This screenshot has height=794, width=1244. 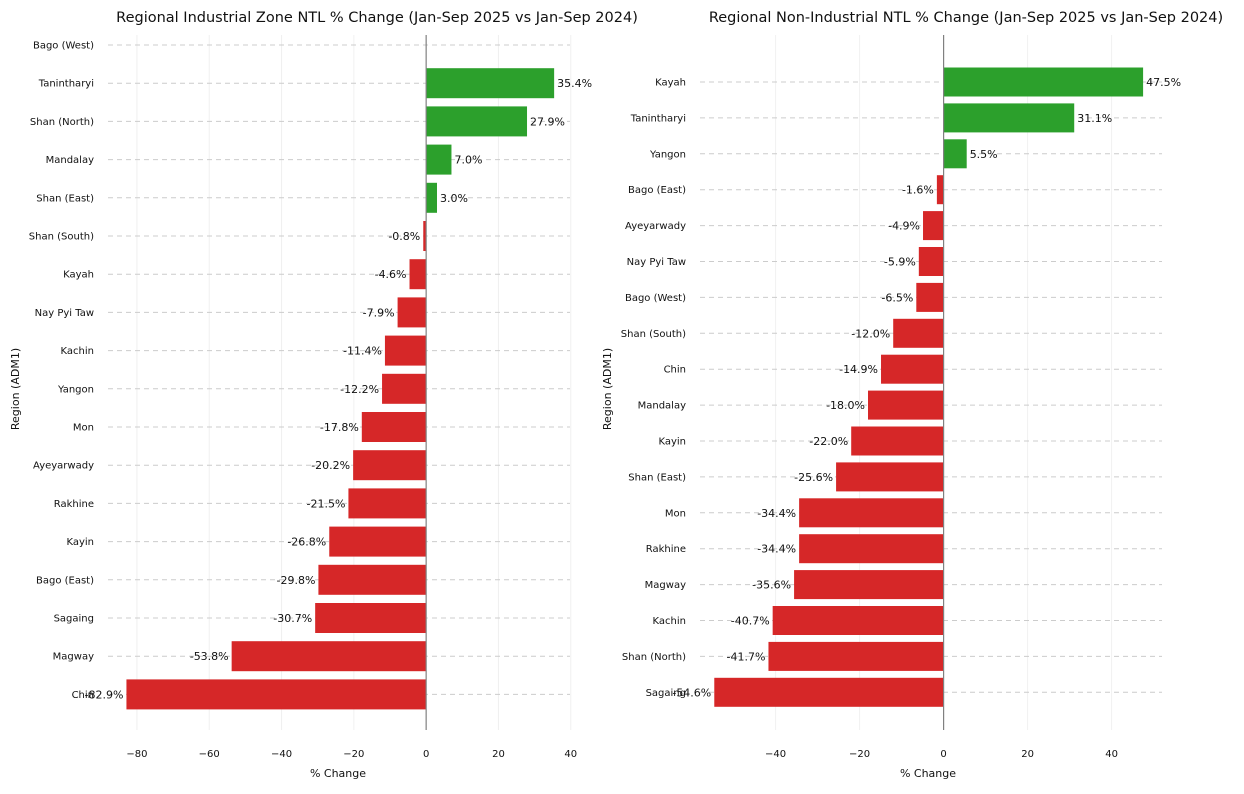 I want to click on data-label: -18.0%, so click(x=845, y=405).